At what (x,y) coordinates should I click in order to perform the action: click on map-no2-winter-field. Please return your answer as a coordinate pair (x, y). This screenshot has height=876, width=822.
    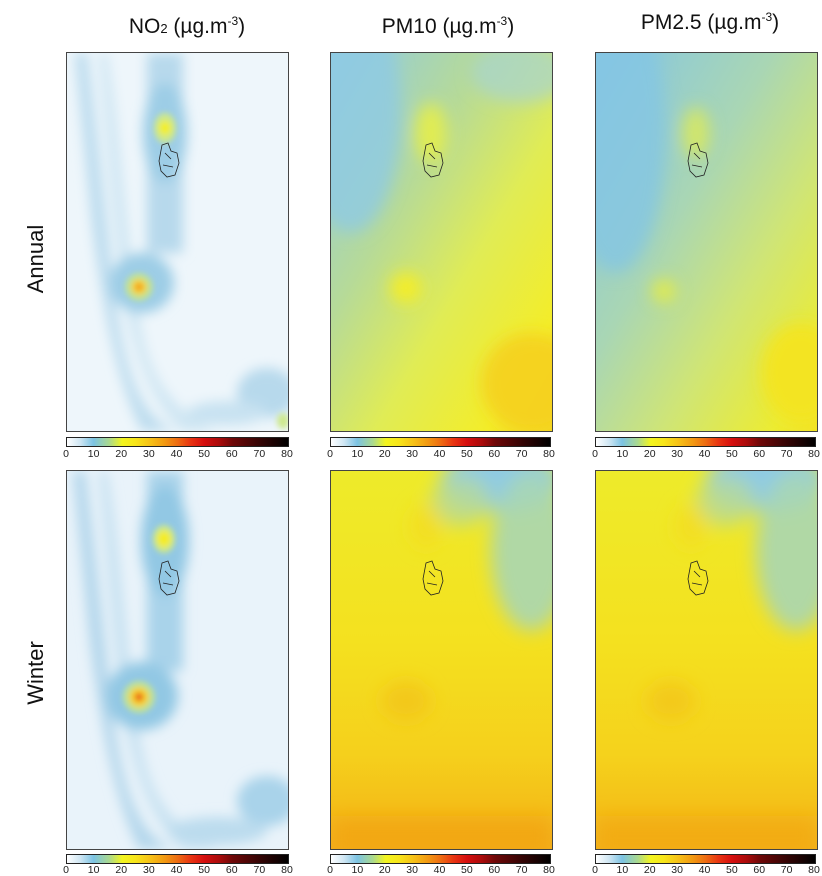
    Looking at the image, I should click on (177, 660).